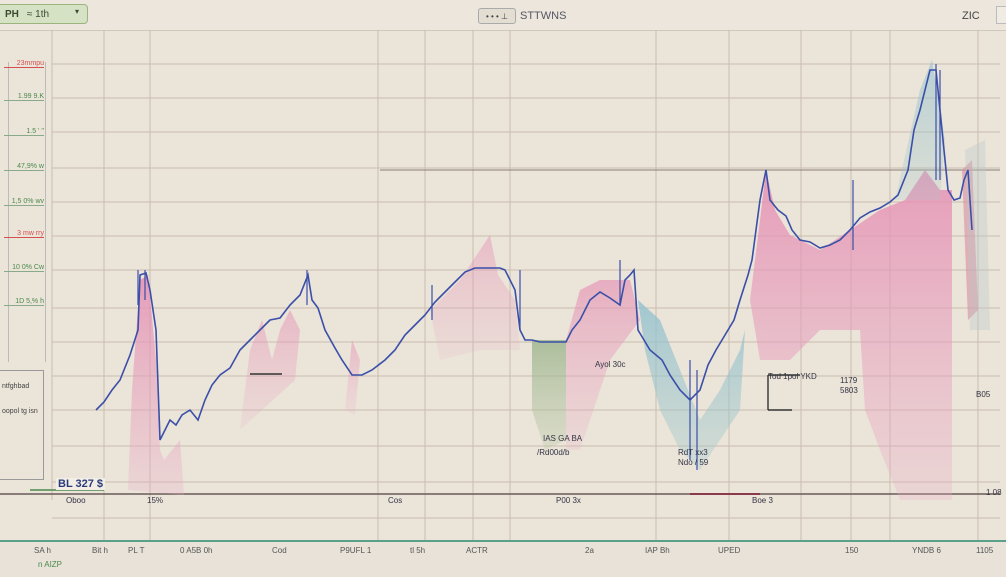  I want to click on y-axis-label: 1.5 ' '', so click(24, 132).